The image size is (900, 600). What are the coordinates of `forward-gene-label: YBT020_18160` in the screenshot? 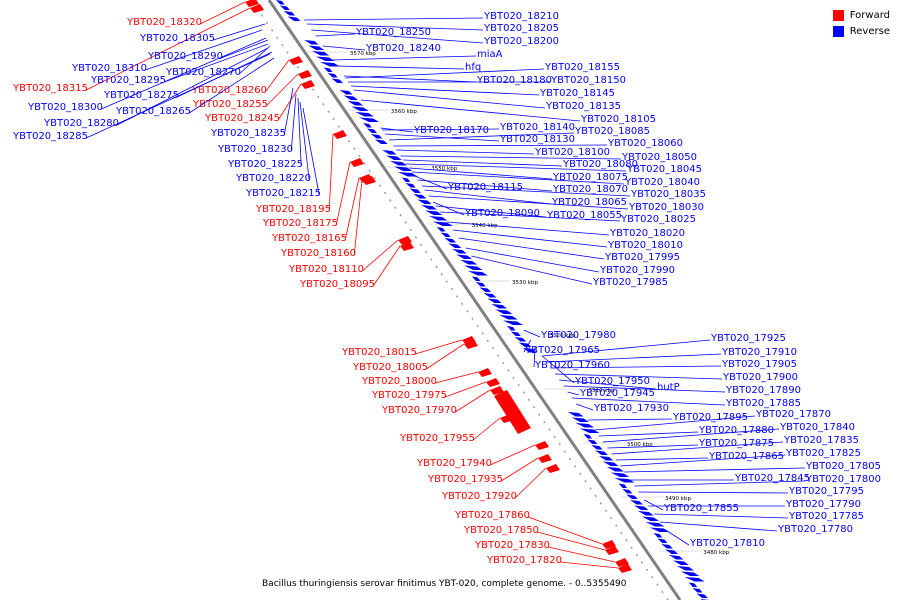 It's located at (318, 253).